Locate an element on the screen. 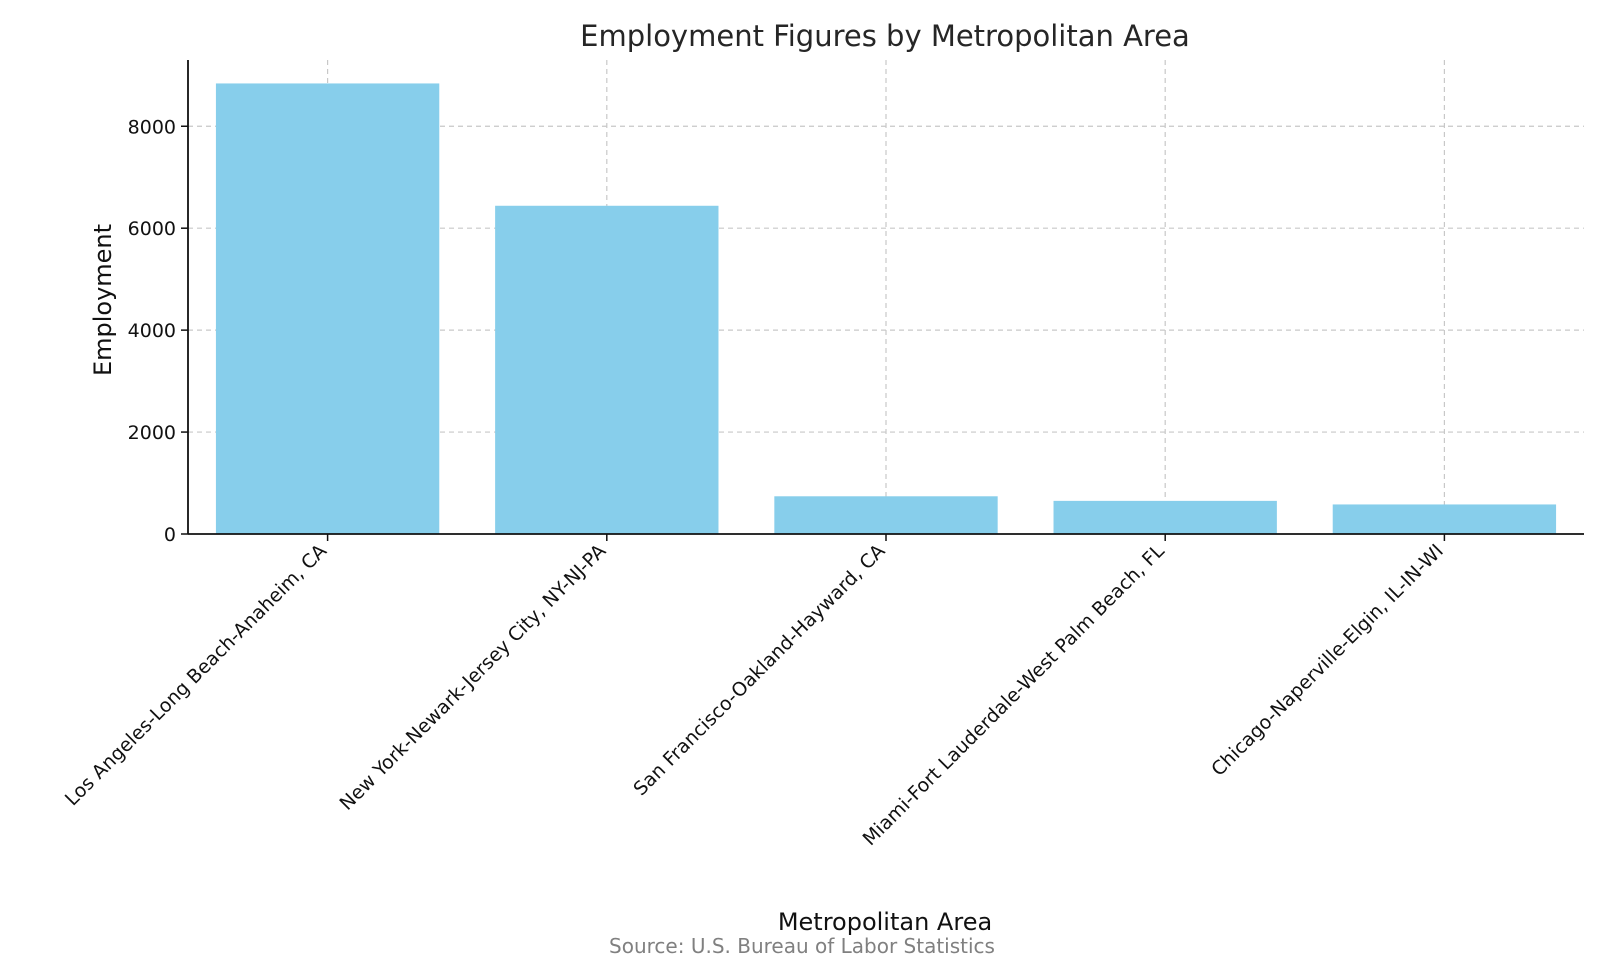 This screenshot has height=960, width=1600. x-tick-label: Los Angeles-Long Beach-Anaheim, CA is located at coordinates (196, 675).